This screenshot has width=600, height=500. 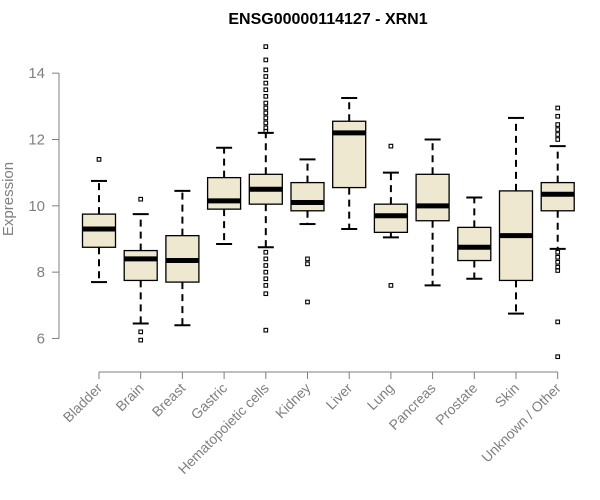 What do you see at coordinates (36, 73) in the screenshot?
I see `y-tick-label: 14` at bounding box center [36, 73].